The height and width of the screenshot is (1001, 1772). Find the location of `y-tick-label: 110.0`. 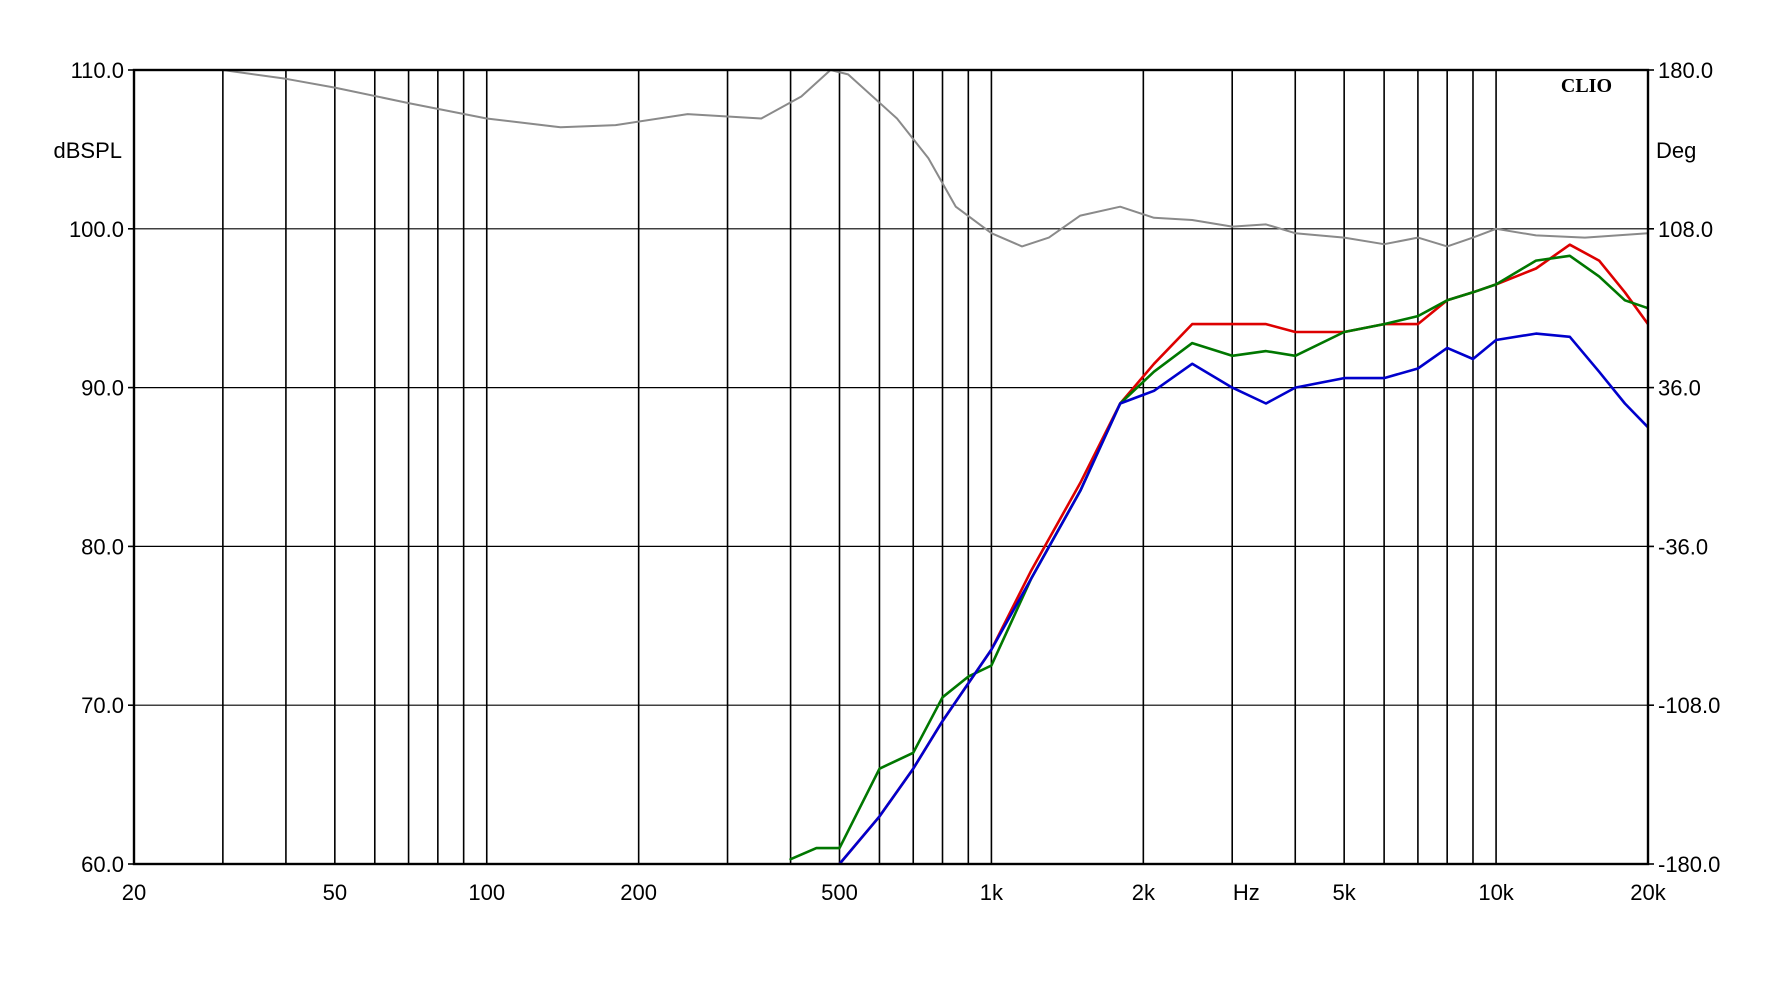

y-tick-label: 110.0 is located at coordinates (97, 70).